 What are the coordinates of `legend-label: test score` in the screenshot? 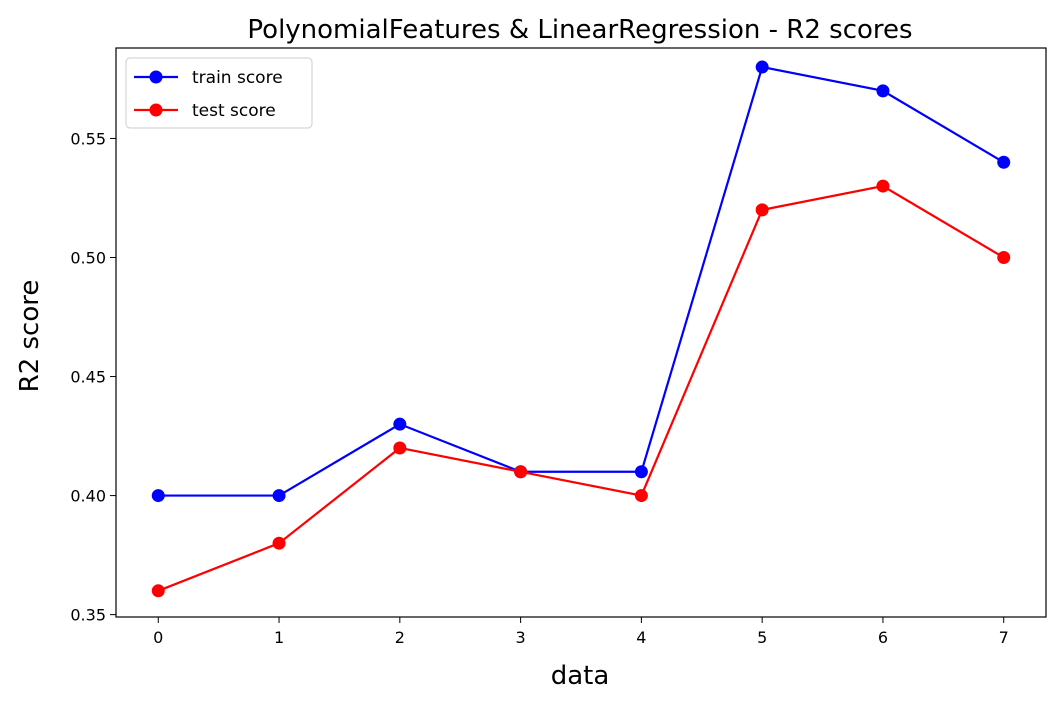 It's located at (234, 111).